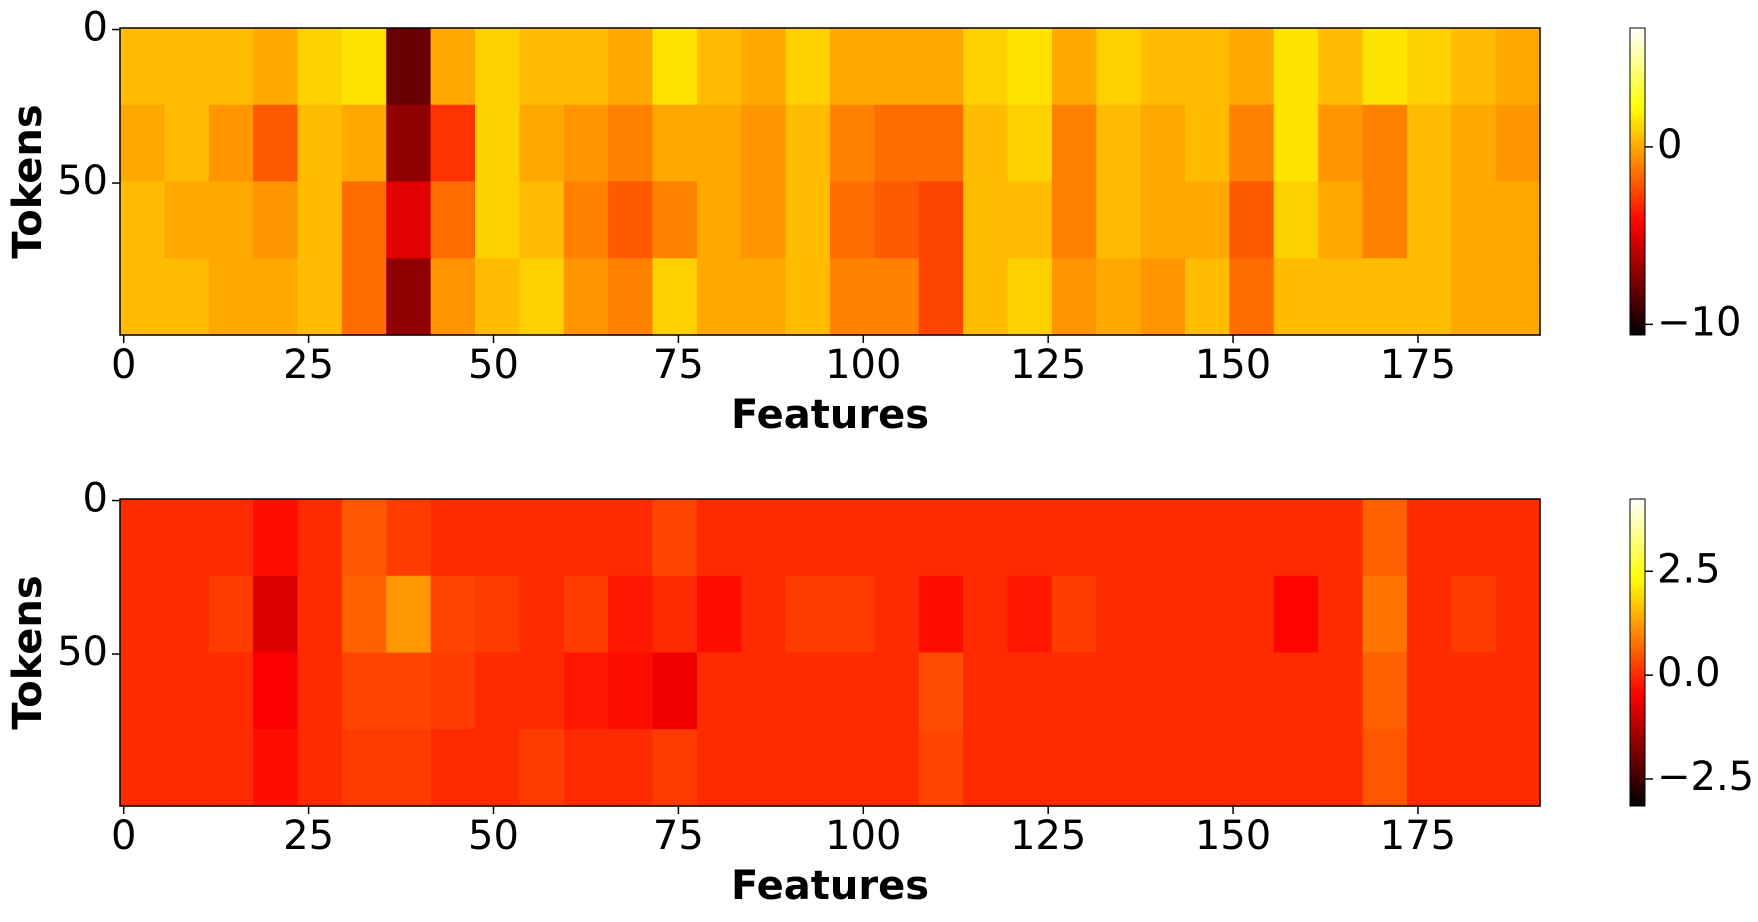 This screenshot has height=922, width=1758. What do you see at coordinates (1669, 145) in the screenshot?
I see `colorbar-tick-label: 0` at bounding box center [1669, 145].